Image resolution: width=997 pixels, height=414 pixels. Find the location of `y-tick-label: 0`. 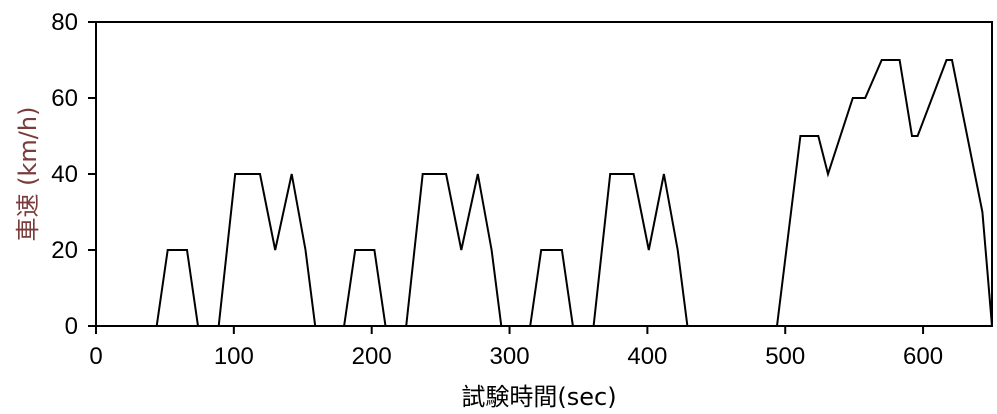

y-tick-label: 0 is located at coordinates (71, 326).